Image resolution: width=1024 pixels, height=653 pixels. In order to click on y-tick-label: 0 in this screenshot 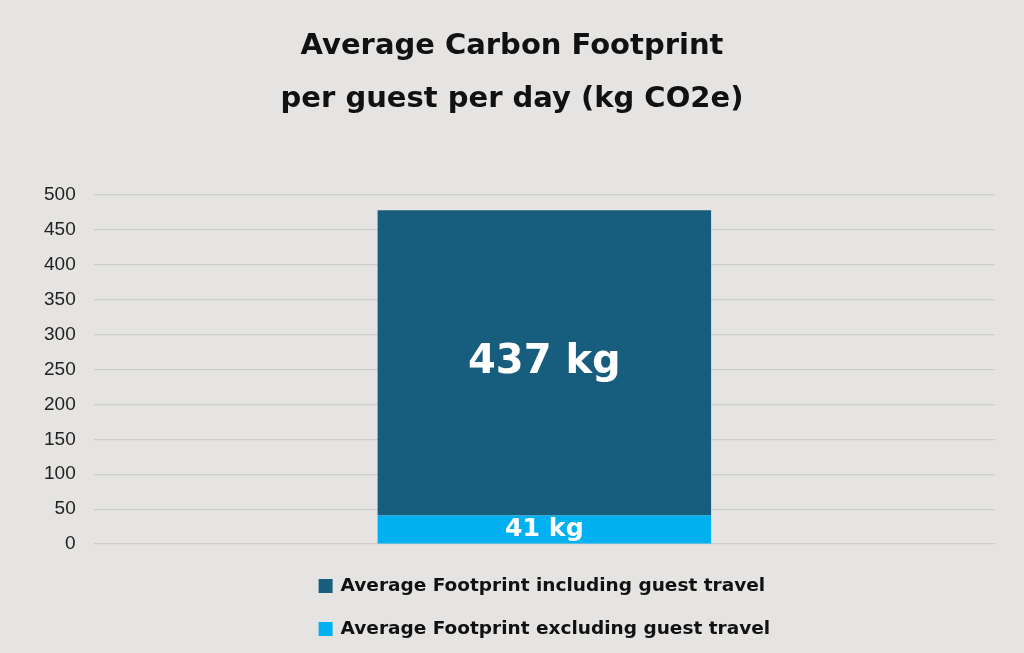, I will do `click(70, 543)`.